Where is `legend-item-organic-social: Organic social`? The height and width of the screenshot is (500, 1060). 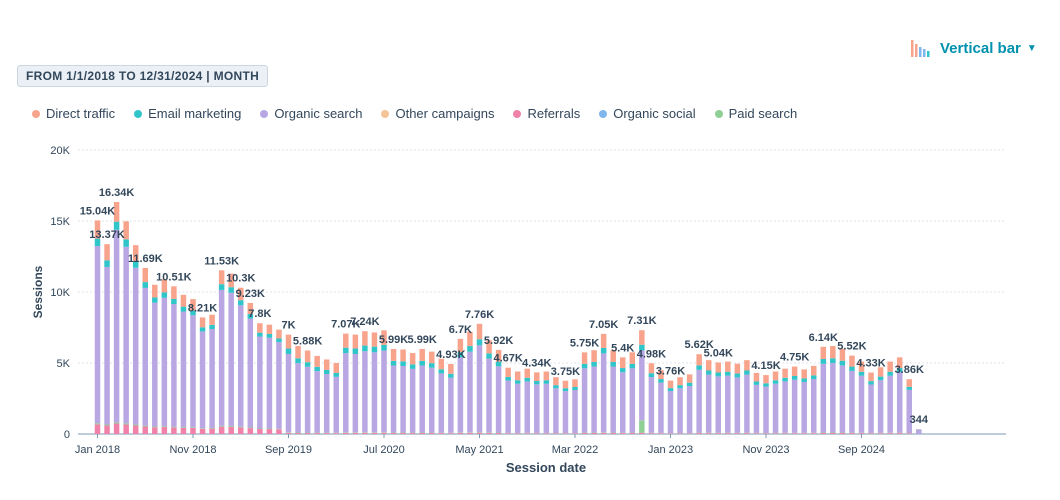 legend-item-organic-social: Organic social is located at coordinates (647, 113).